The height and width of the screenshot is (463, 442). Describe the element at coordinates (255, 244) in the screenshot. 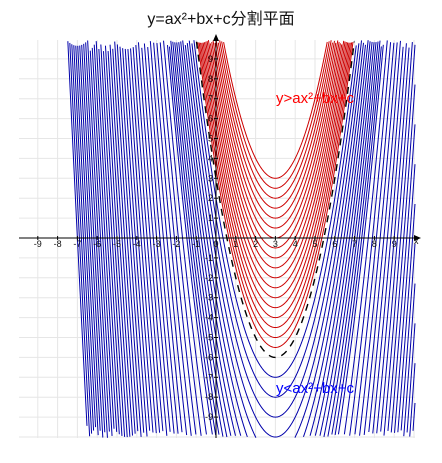

I see `x-tick-label: 2` at that location.